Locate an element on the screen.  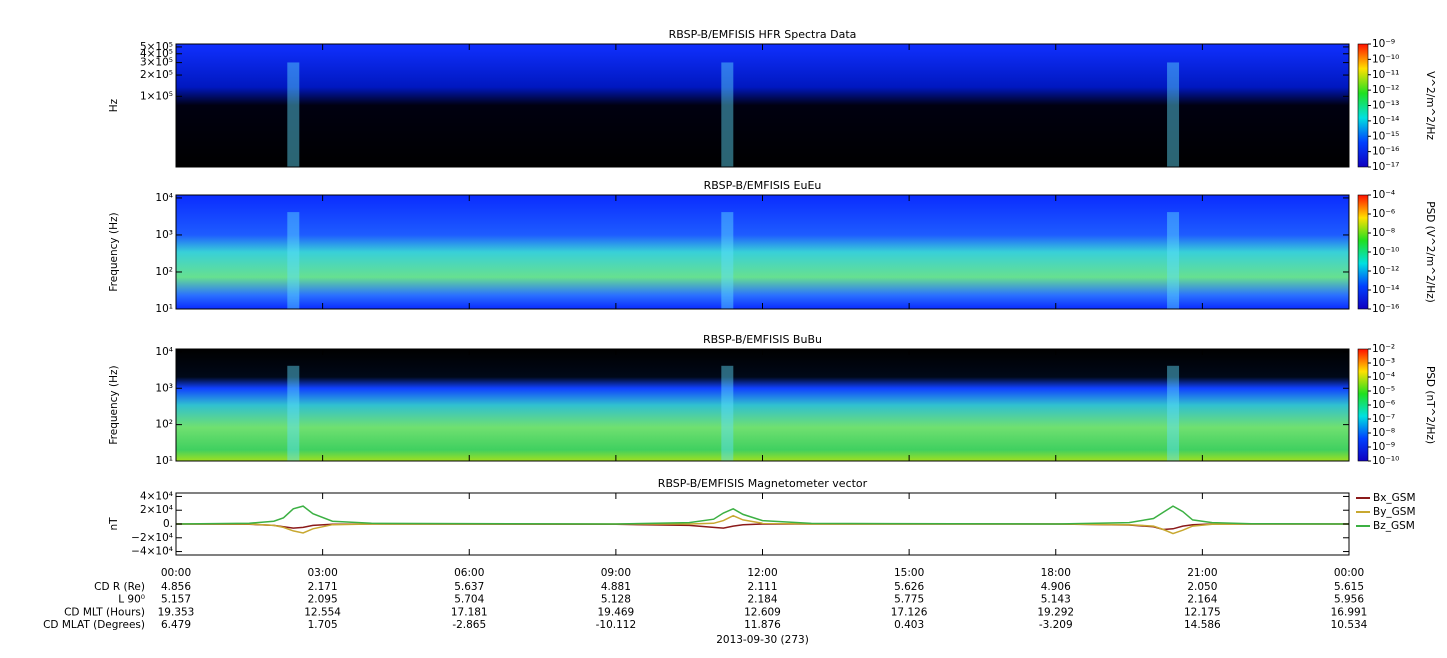
ephemeris-value: 5.637 is located at coordinates (469, 587).